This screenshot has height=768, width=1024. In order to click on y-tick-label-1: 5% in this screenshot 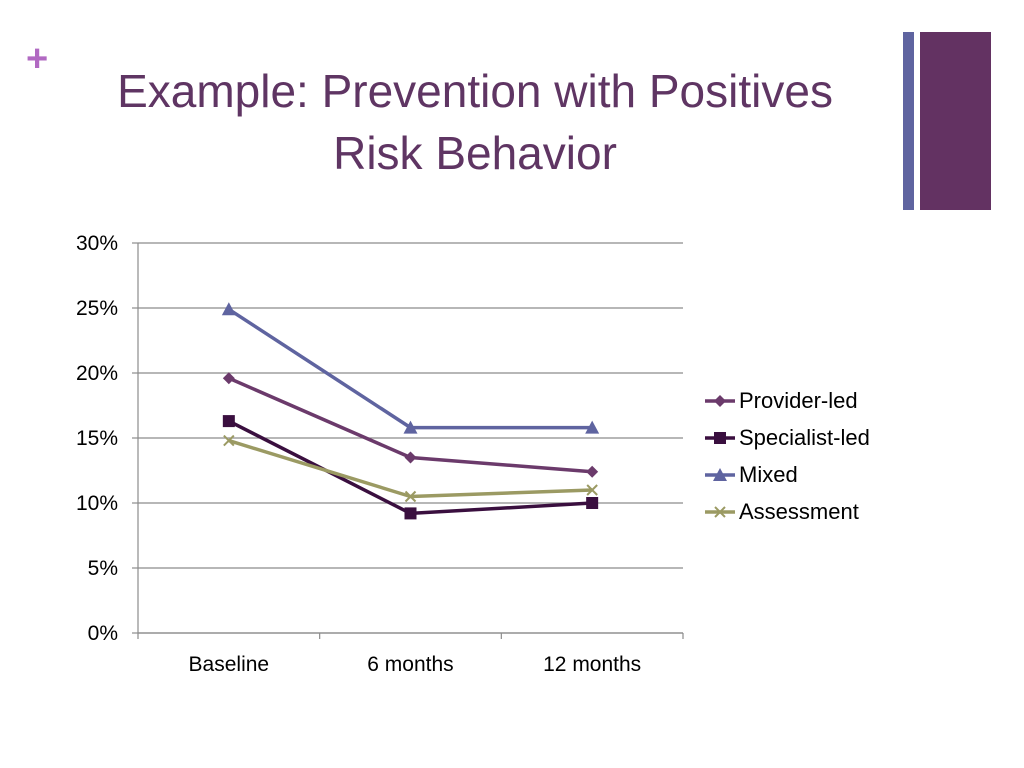, I will do `click(103, 568)`.